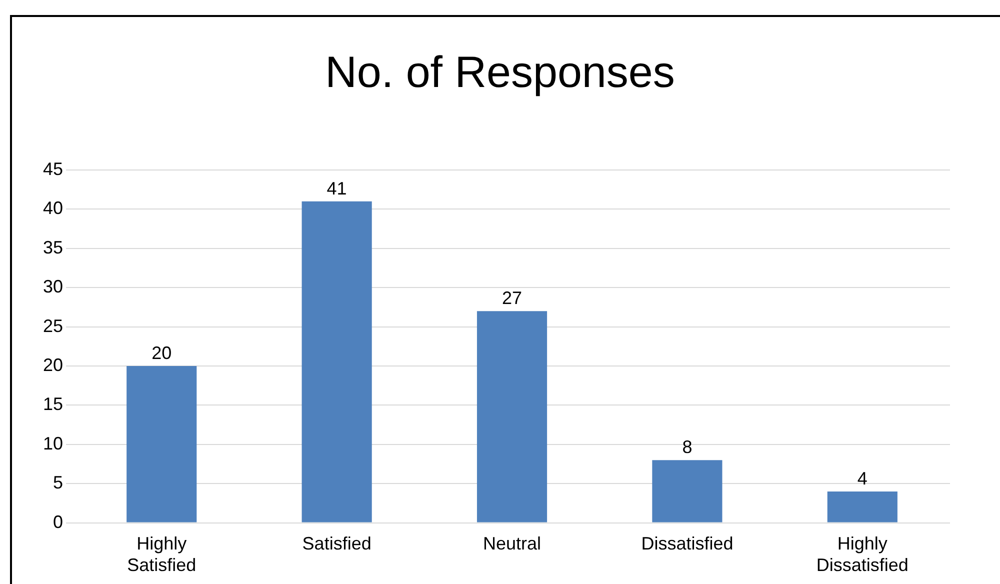 The width and height of the screenshot is (1000, 584). What do you see at coordinates (53, 326) in the screenshot?
I see `y-tick-label: 25` at bounding box center [53, 326].